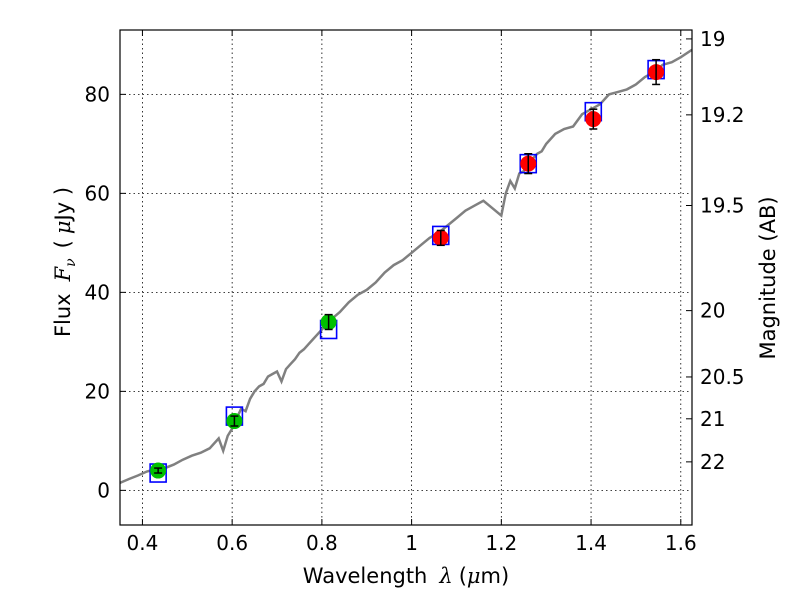 This screenshot has height=605, width=800. Describe the element at coordinates (681, 543) in the screenshot. I see `x-tick-label: 1.6` at that location.